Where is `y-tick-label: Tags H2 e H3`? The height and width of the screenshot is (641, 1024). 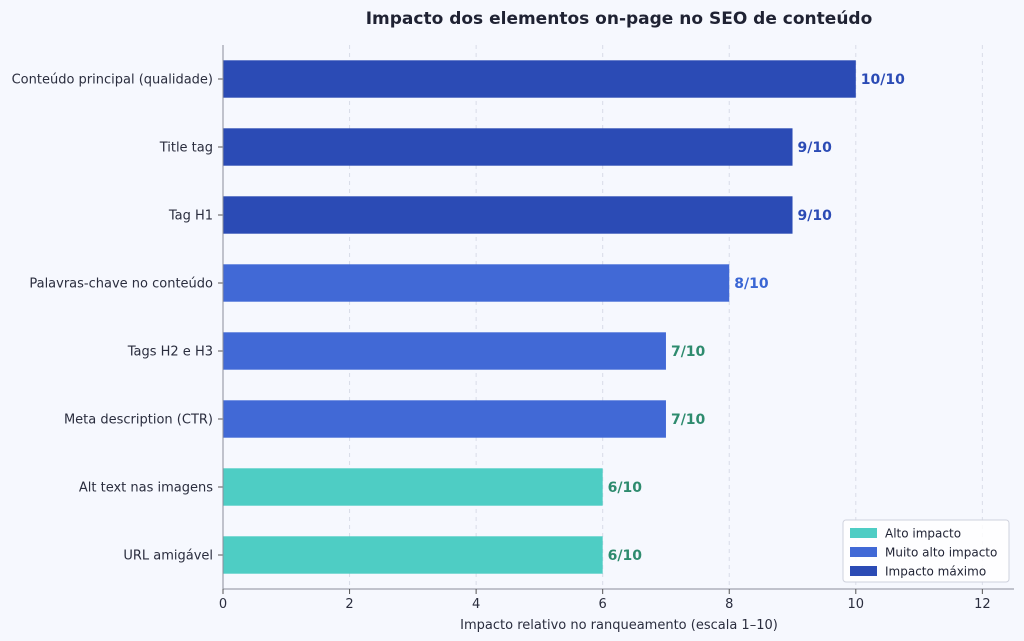 y-tick-label: Tags H2 e H3 is located at coordinates (170, 352).